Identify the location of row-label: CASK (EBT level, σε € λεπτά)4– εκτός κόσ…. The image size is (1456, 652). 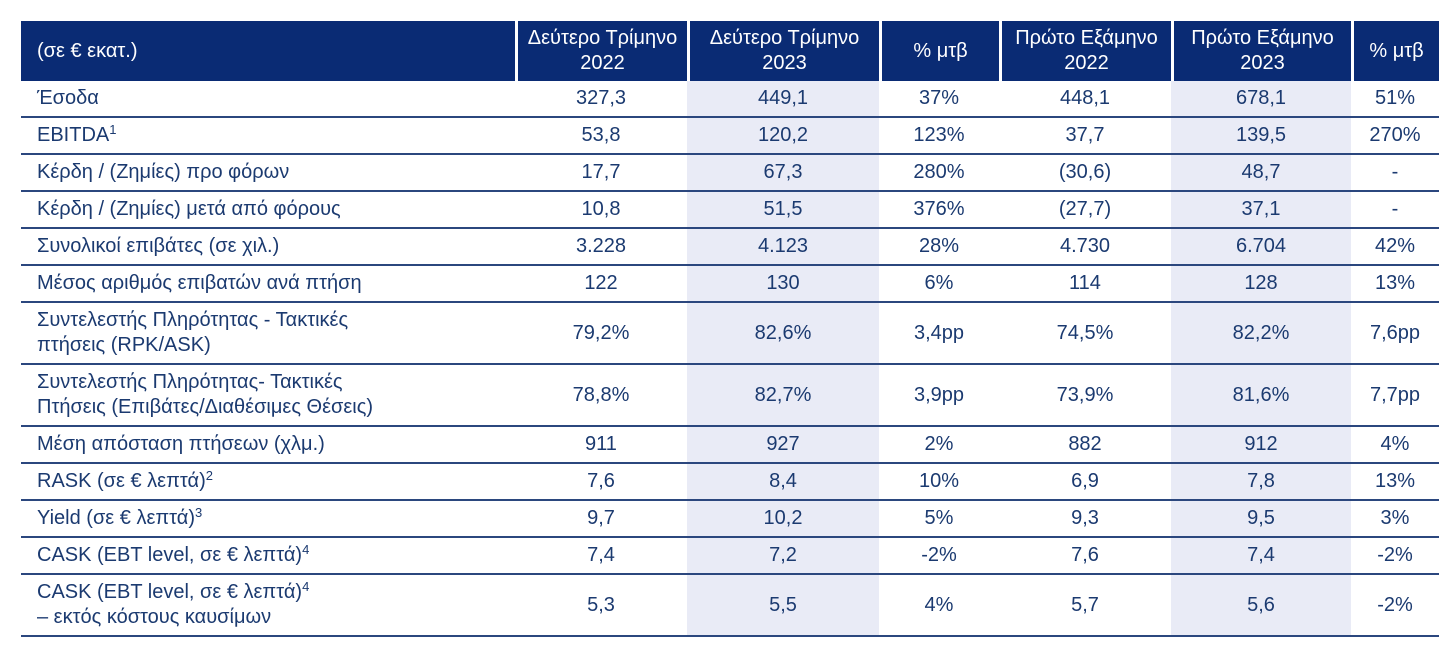
(268, 606).